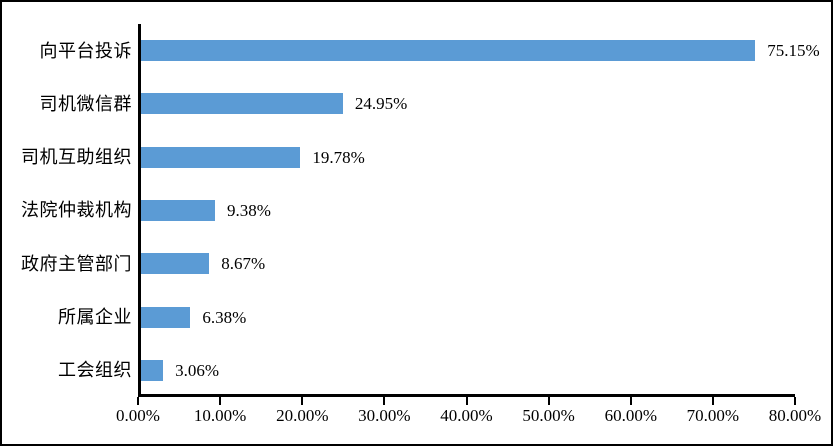 The width and height of the screenshot is (833, 446). I want to click on x-axis-tick-label: 50.00%, so click(548, 415).